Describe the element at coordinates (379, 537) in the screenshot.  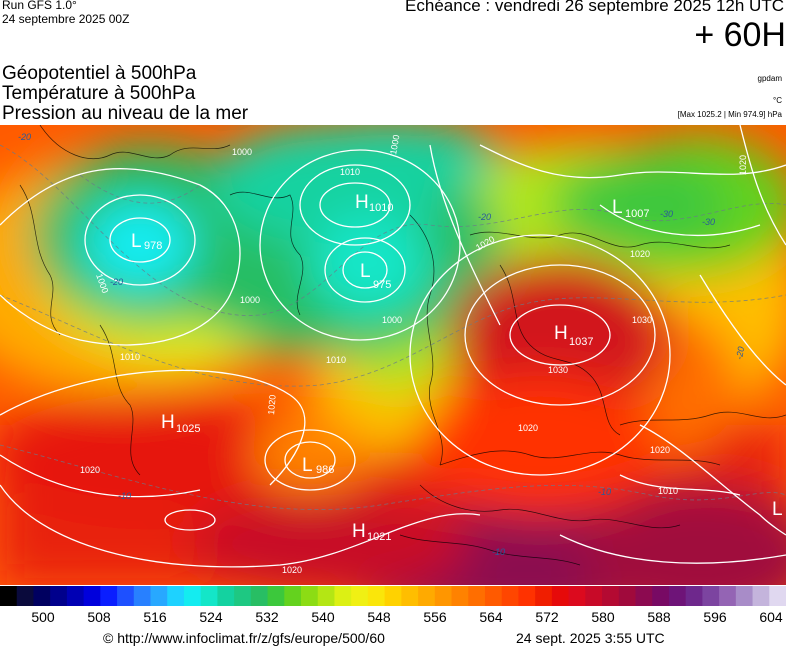
I see `pressure-center-value: 1021` at that location.